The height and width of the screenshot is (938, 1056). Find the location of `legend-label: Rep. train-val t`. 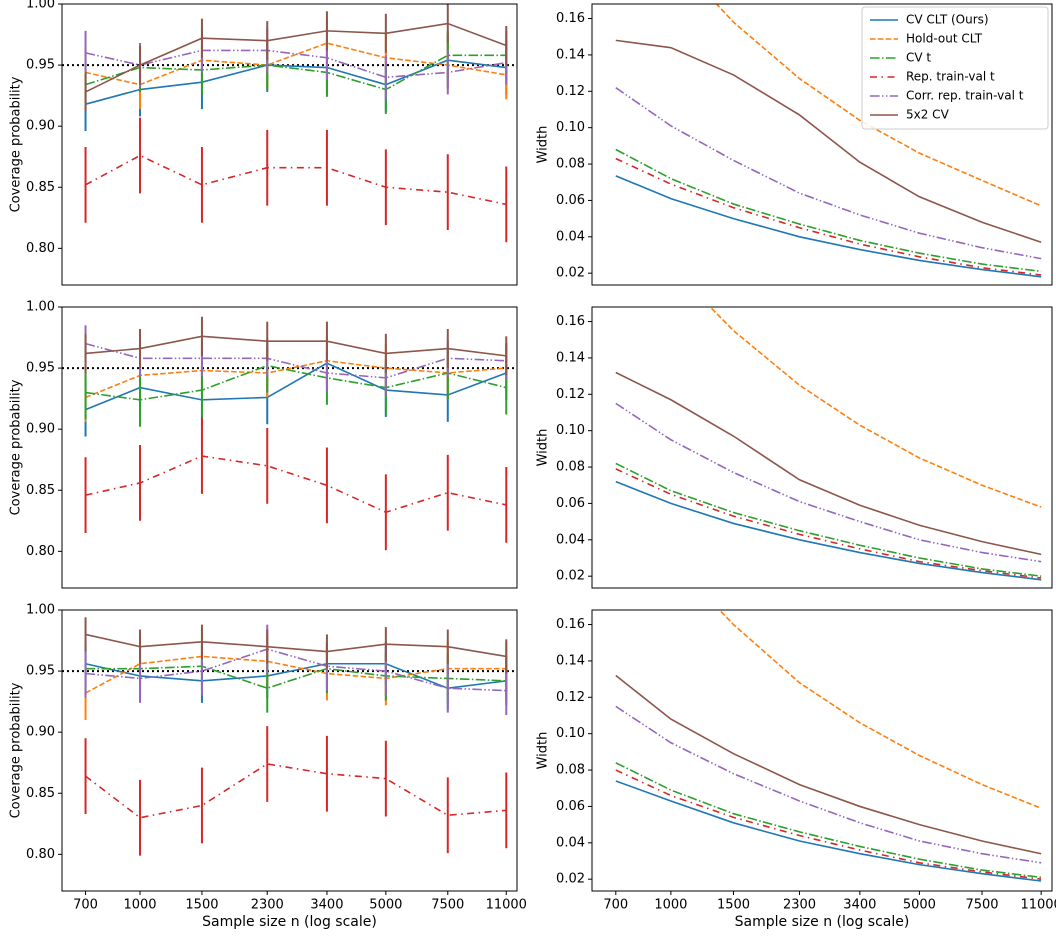

legend-label: Rep. train-val t is located at coordinates (950, 77).